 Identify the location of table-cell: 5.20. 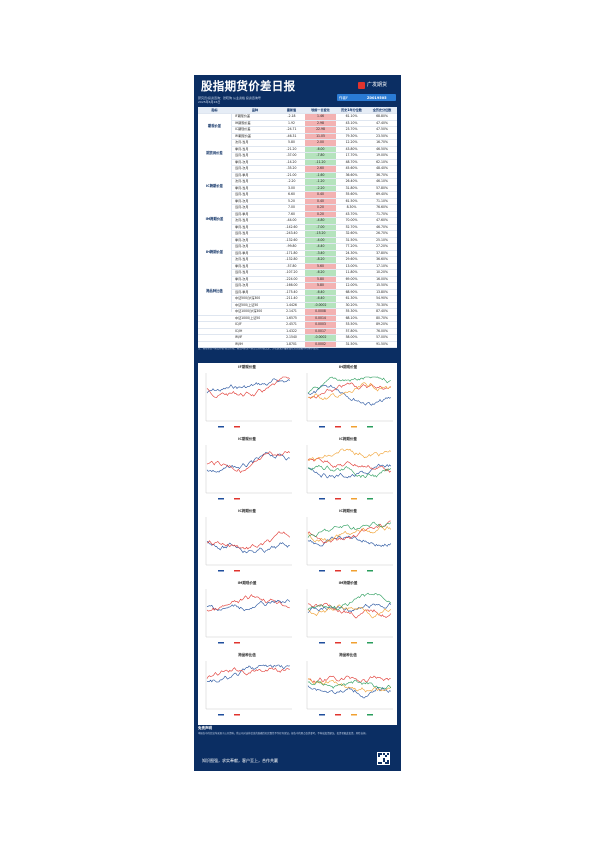
(291, 200).